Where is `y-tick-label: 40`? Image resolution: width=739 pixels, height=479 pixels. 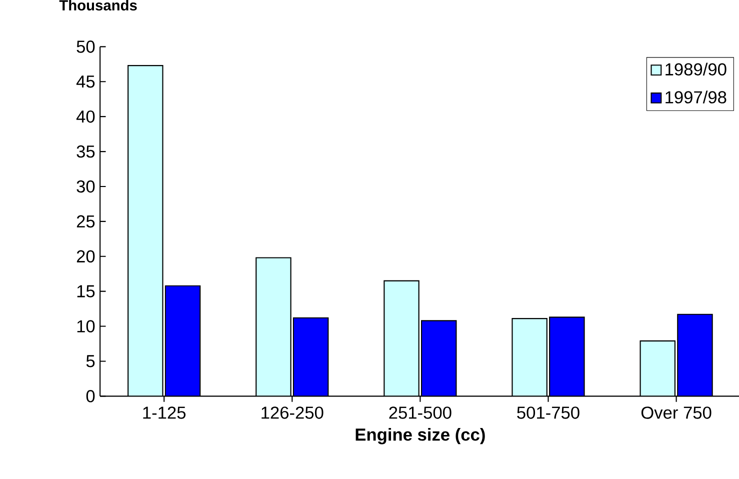 y-tick-label: 40 is located at coordinates (85, 116).